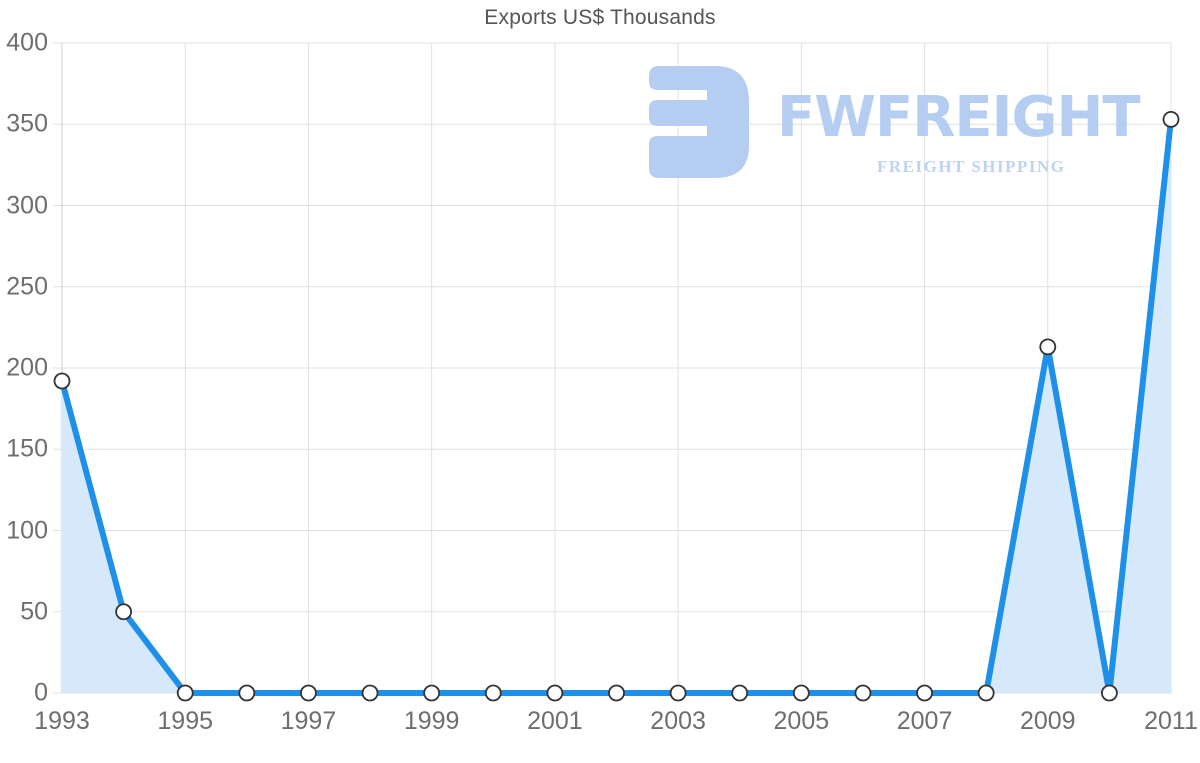  I want to click on y-axis-tick-label: 250, so click(27, 286).